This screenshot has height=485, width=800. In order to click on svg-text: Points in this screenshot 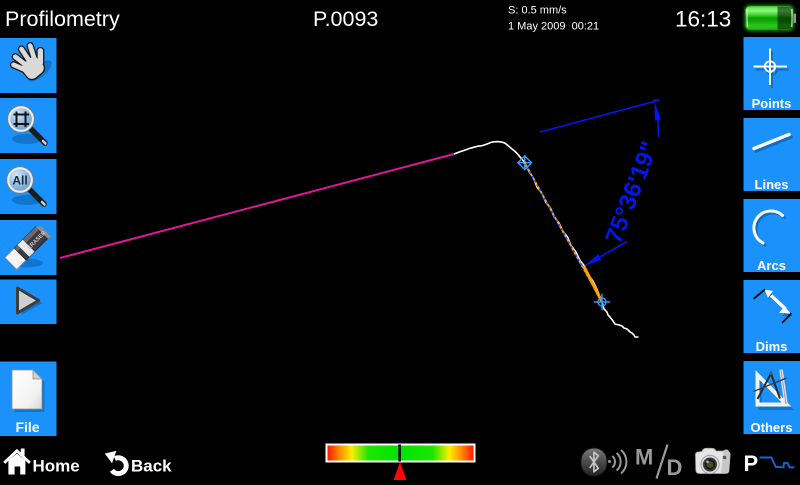, I will do `click(772, 103)`.